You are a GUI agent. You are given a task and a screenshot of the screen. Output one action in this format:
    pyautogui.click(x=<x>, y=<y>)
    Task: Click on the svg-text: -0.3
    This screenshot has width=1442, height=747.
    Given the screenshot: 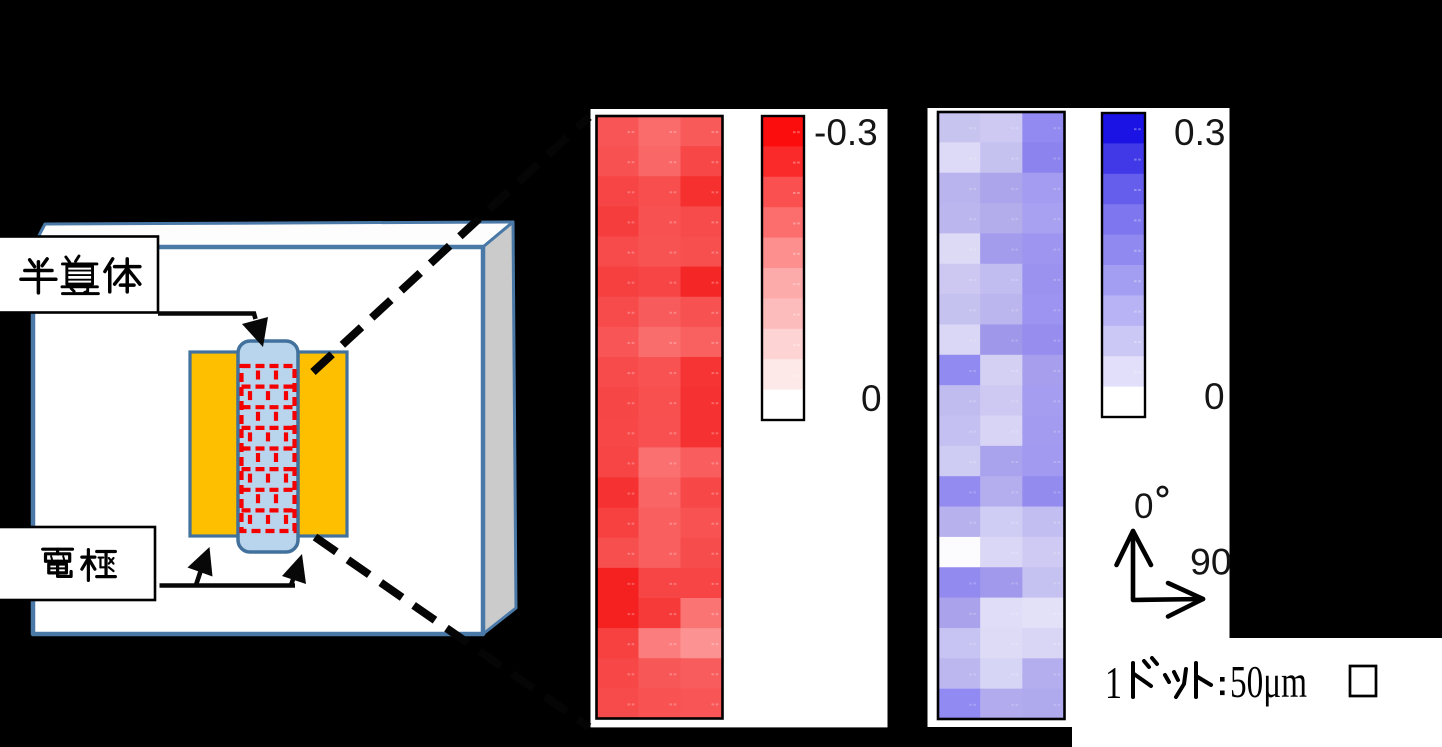 What is the action you would take?
    pyautogui.click(x=846, y=132)
    